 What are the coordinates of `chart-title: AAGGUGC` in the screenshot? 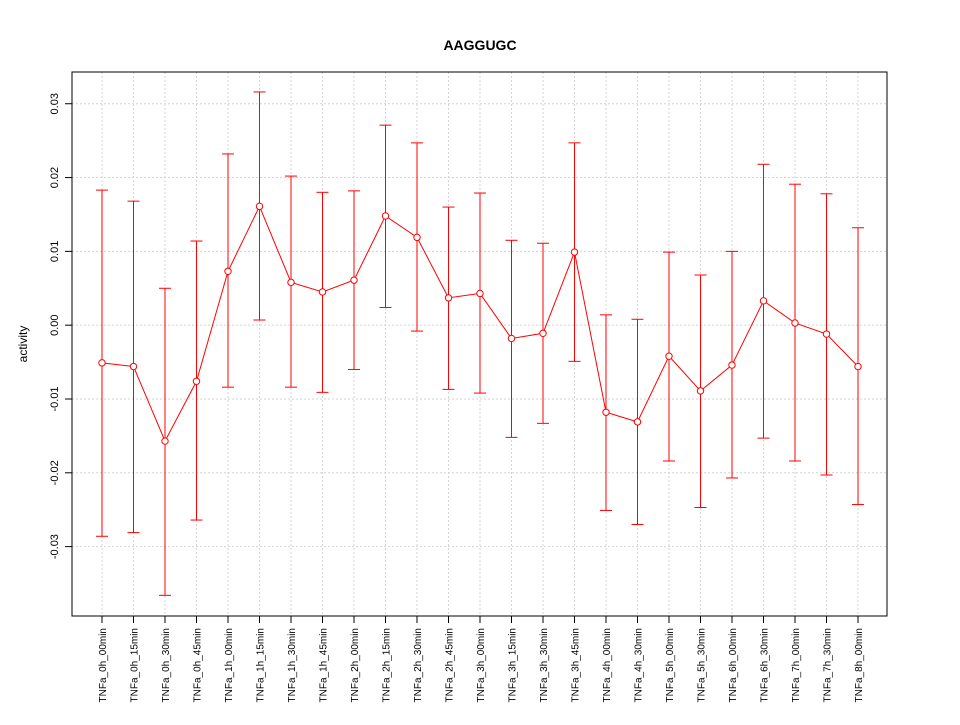 It's located at (479, 45).